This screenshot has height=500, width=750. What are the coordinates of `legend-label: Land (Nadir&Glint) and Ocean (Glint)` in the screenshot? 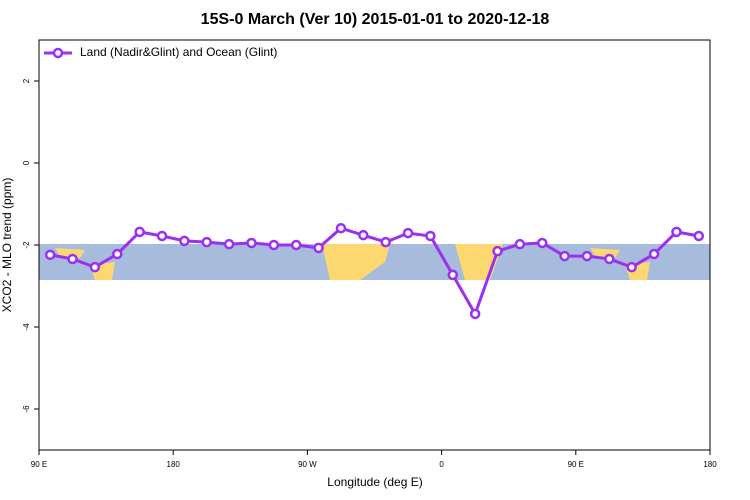 It's located at (178, 52).